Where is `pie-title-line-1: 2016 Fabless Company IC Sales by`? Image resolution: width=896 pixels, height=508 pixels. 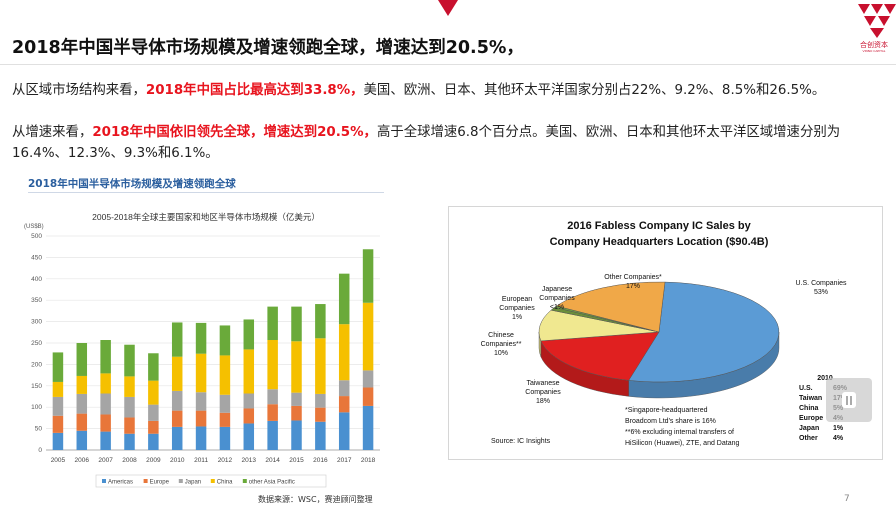
pie-title-line-1: 2016 Fabless Company IC Sales by is located at coordinates (659, 226).